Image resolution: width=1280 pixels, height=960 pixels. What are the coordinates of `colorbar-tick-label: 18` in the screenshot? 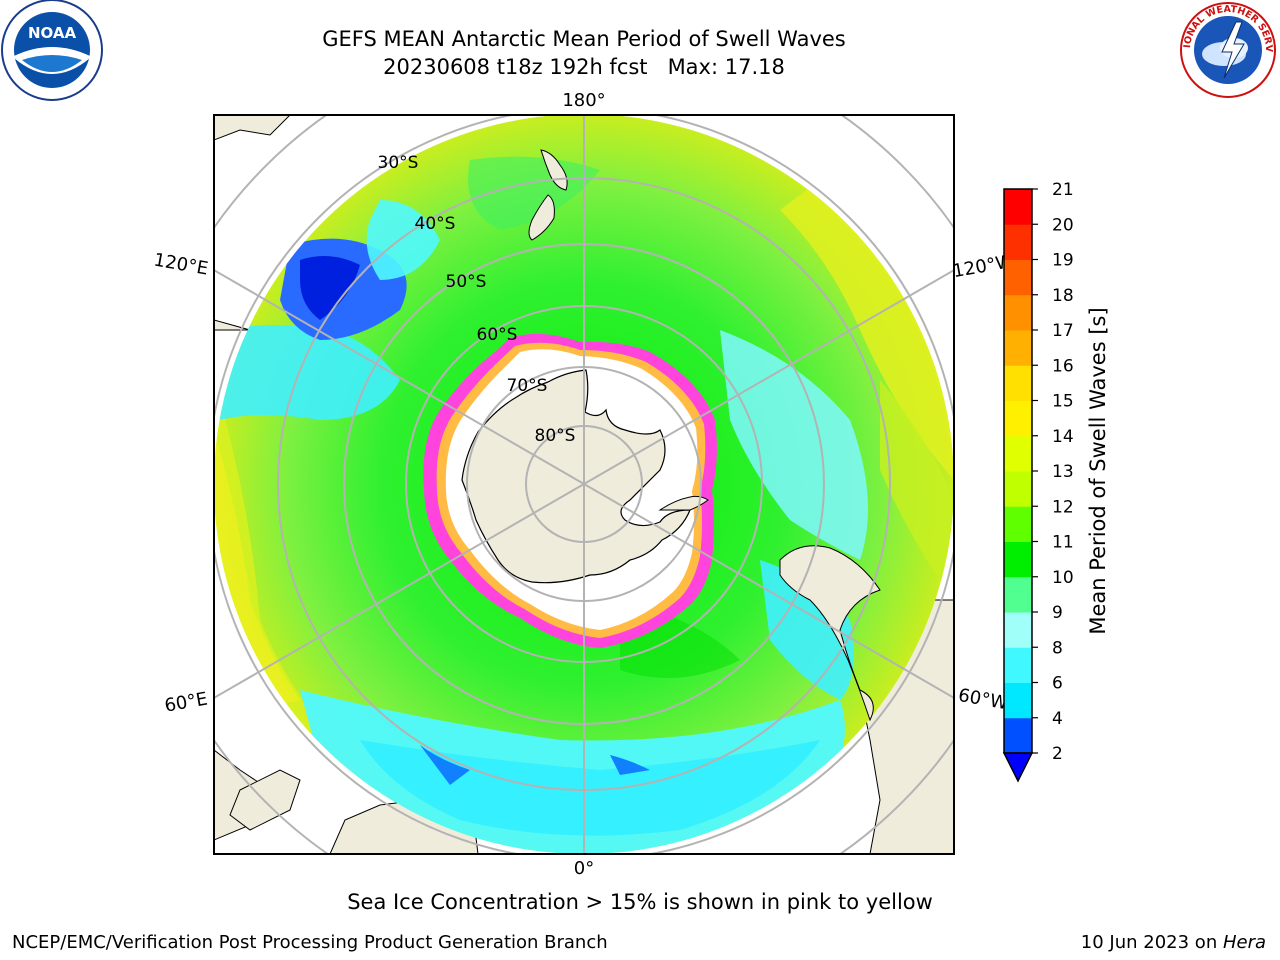 It's located at (1063, 296).